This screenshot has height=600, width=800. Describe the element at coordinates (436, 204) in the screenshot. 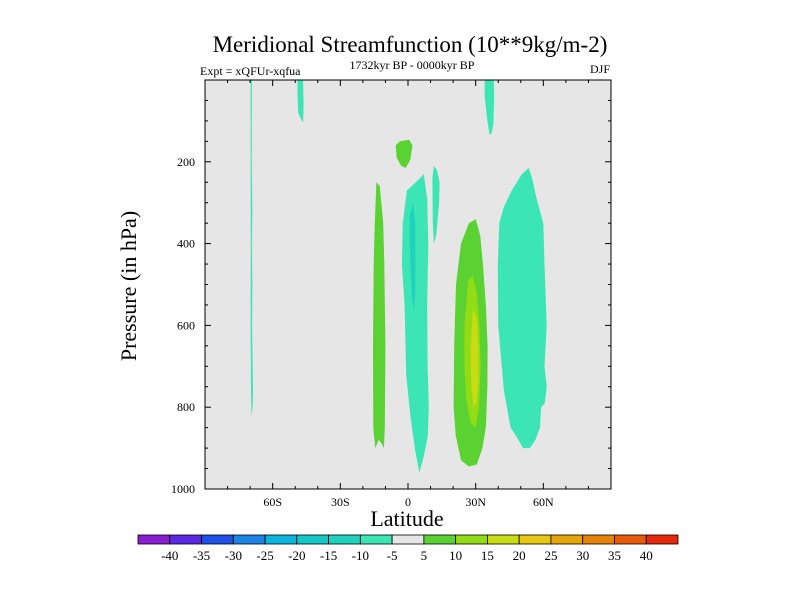

I see `contour-negative-upper-10n` at that location.